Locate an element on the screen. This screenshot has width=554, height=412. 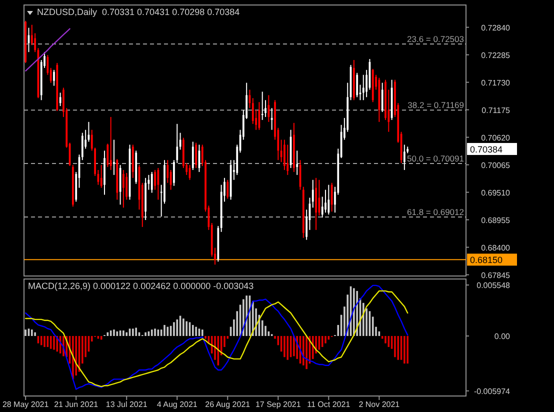
x-tick-label: 11 Oct 2021 is located at coordinates (329, 404).